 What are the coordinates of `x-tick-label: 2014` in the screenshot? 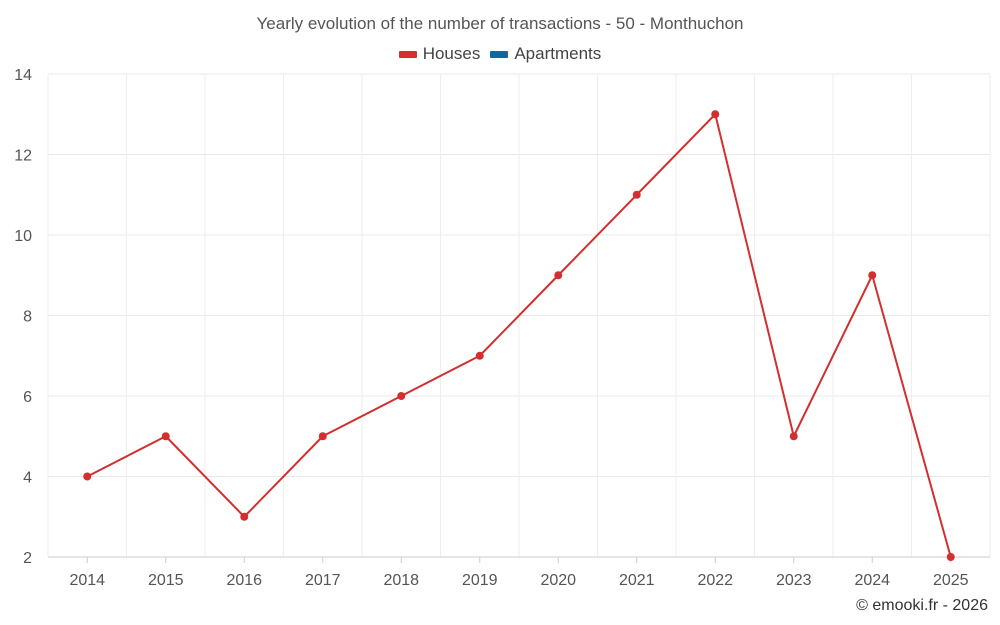 It's located at (87, 580).